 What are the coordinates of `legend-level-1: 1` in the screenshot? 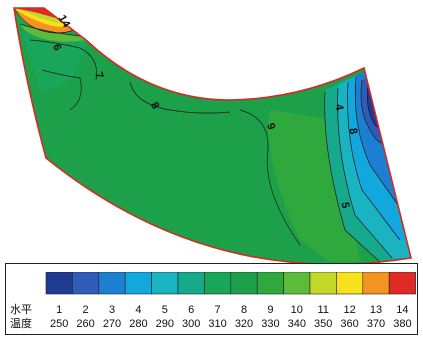 It's located at (59, 310).